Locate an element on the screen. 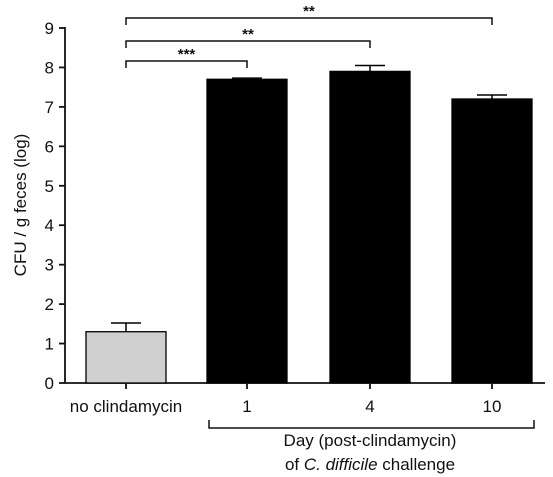 This screenshot has width=553, height=477. y-tick-label: 3 is located at coordinates (49, 265).